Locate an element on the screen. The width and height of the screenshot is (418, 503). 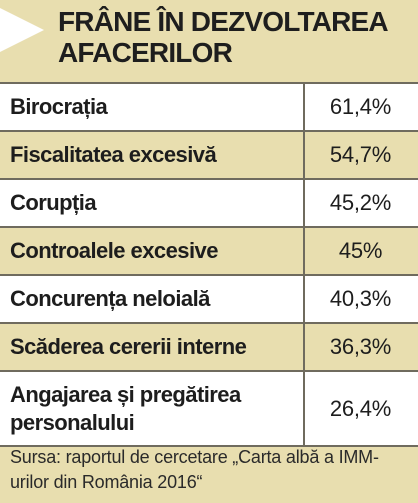
row-label: Angajarea și pregătirea personalului is located at coordinates (125, 408).